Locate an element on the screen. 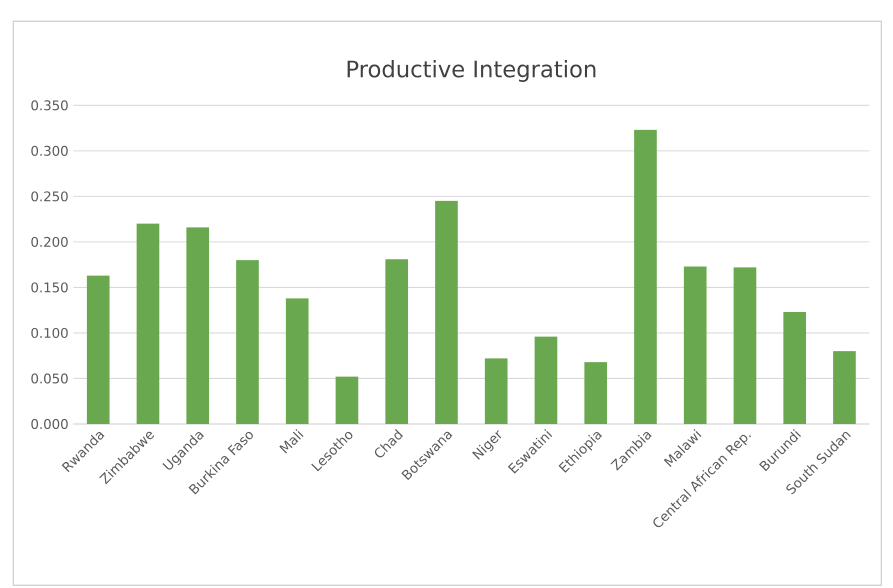 The height and width of the screenshot is (588, 893). y-tick-label: 0.050 is located at coordinates (49, 378).